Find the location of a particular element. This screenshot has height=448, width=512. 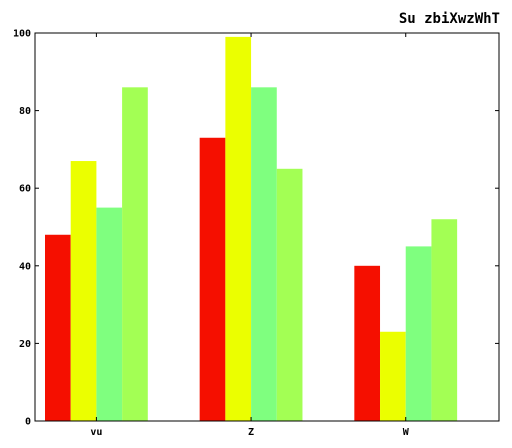

x-tick-label: vu is located at coordinates (96, 432).